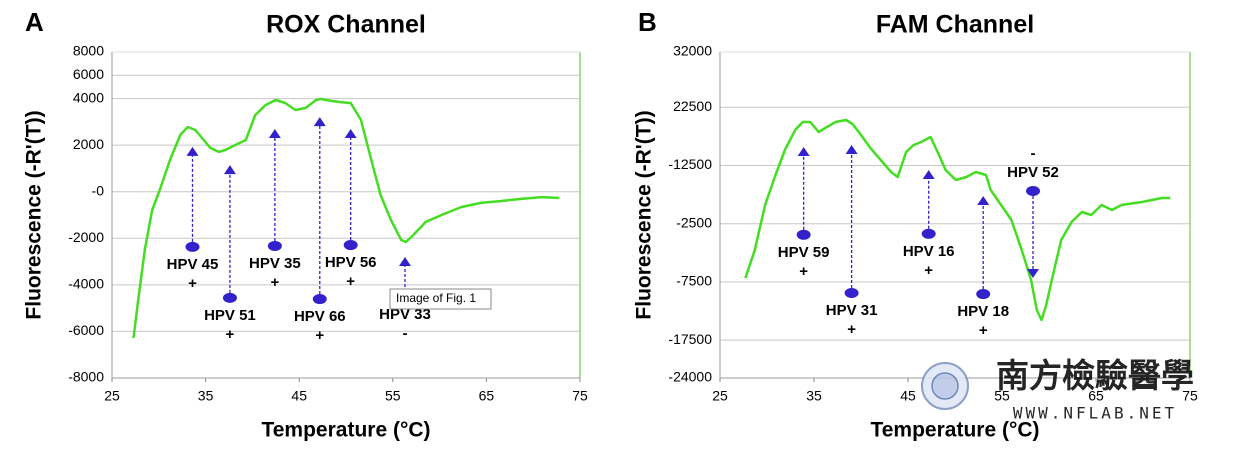  Describe the element at coordinates (804, 252) in the screenshot. I see `probe-label: HPV 59` at that location.